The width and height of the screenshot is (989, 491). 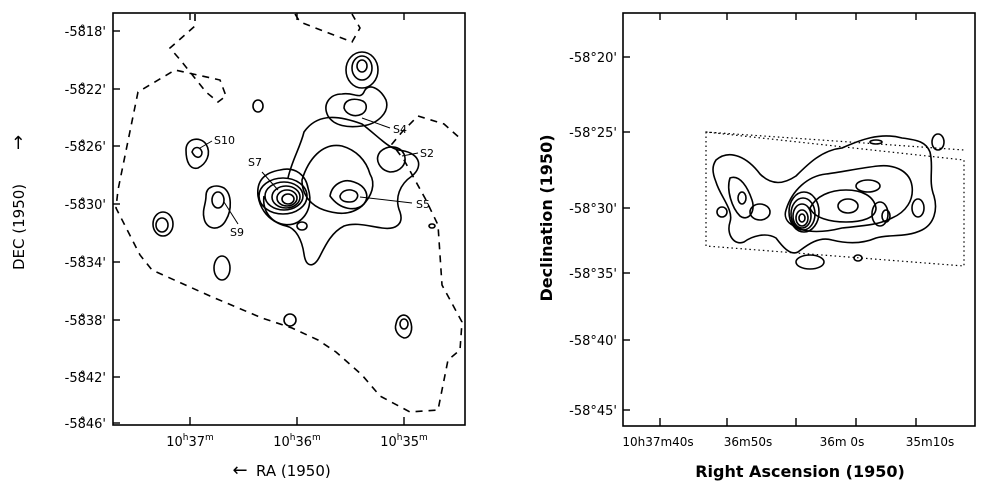 What do you see at coordinates (85, 424) in the screenshot?
I see `left-ytick-label: -58̊46'` at bounding box center [85, 424].